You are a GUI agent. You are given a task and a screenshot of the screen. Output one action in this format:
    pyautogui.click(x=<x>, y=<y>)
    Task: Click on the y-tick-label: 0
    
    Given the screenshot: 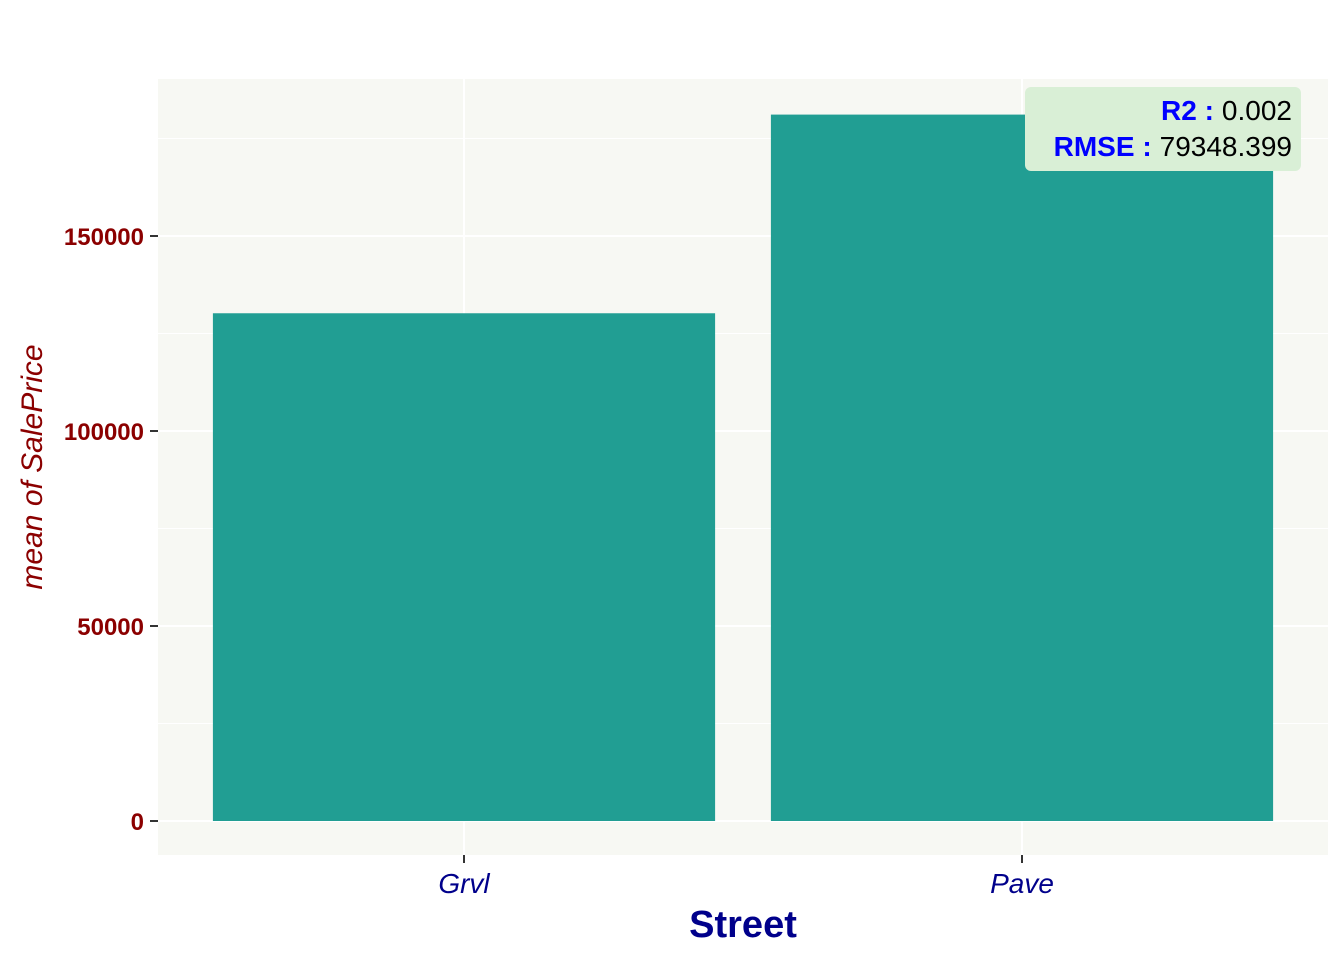 What is the action you would take?
    pyautogui.click(x=137, y=822)
    